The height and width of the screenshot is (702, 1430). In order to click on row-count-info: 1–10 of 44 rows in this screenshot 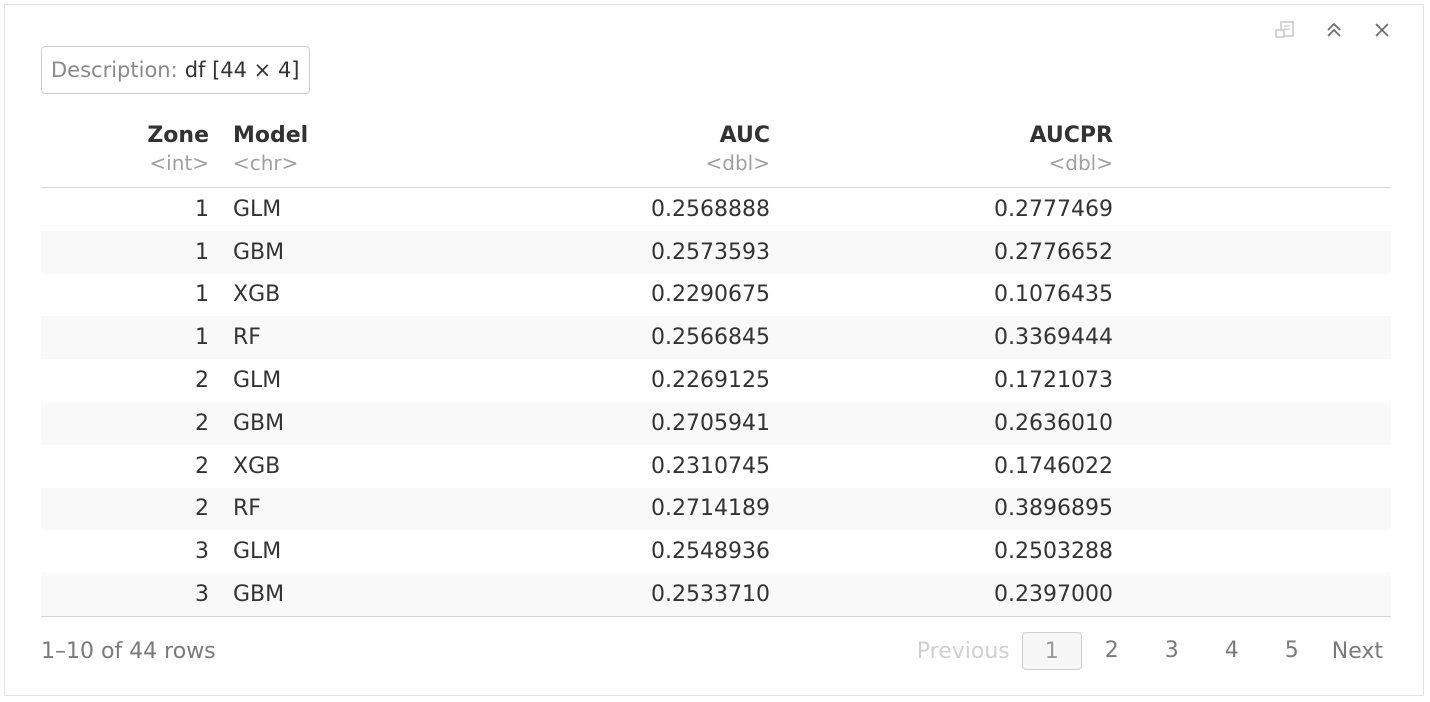, I will do `click(128, 651)`.